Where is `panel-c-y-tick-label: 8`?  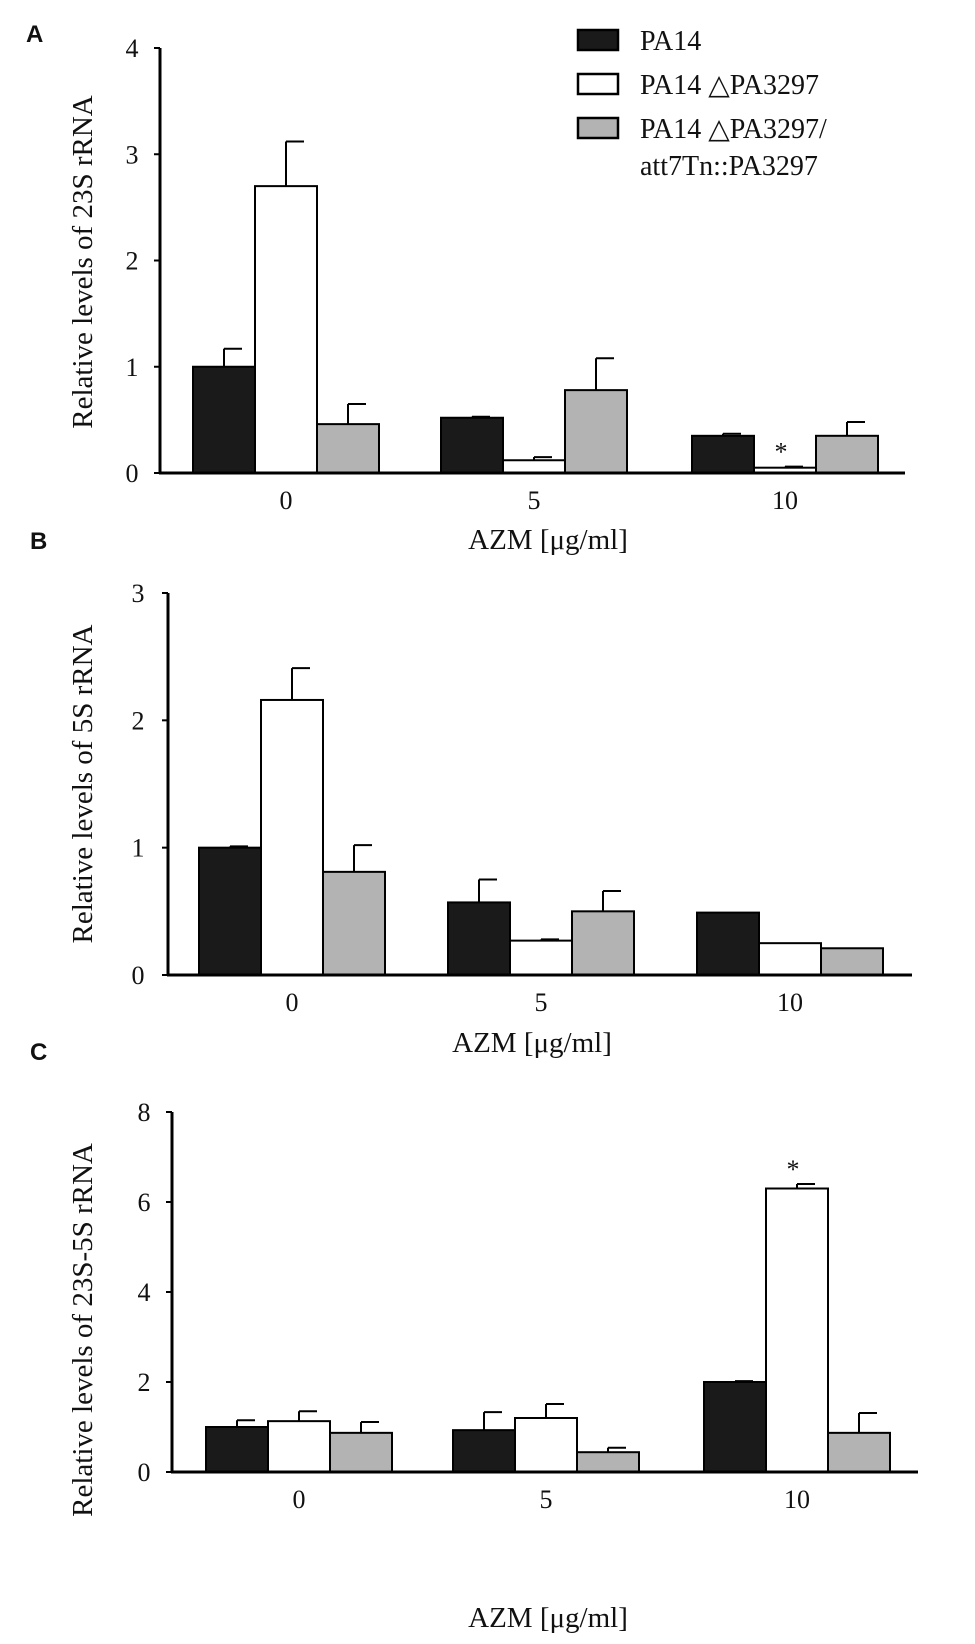
panel-c-y-tick-label: 8 is located at coordinates (144, 1112).